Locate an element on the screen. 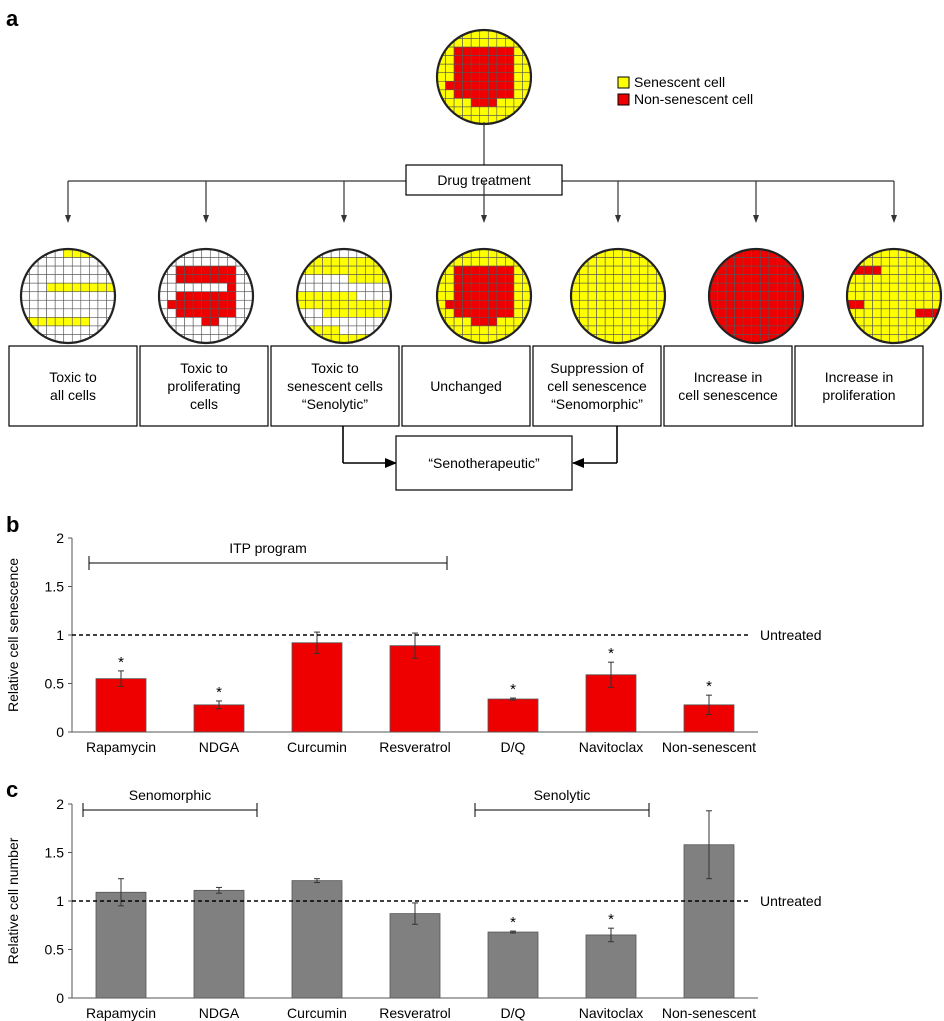  senotherapeutic-connector is located at coordinates (480, 447).